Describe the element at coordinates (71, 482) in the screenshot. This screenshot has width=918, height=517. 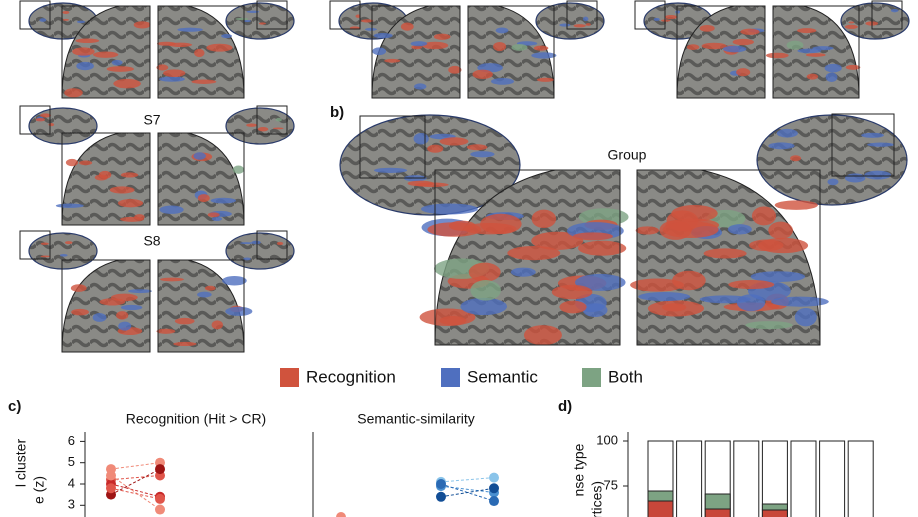
I see `y-tick-label: 4` at that location.